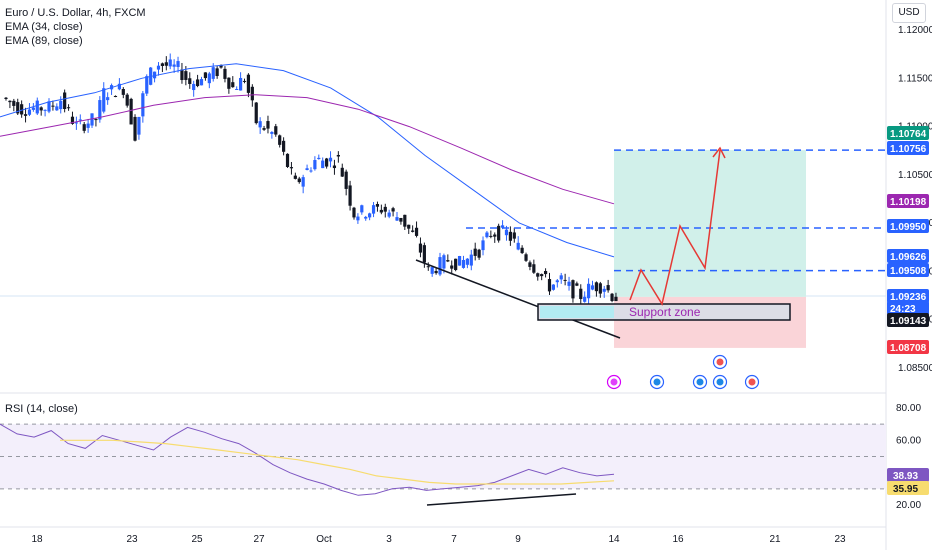 The height and width of the screenshot is (550, 932). What do you see at coordinates (909, 13) in the screenshot?
I see `currency-selector: USD` at bounding box center [909, 13].